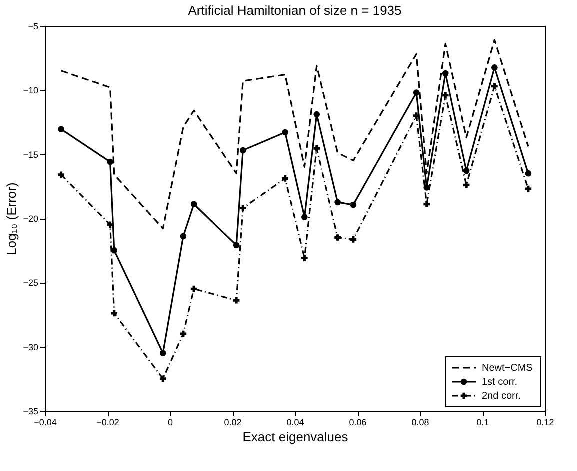 This screenshot has width=577, height=471. I want to click on y-tick-label: −20, so click(30, 219).